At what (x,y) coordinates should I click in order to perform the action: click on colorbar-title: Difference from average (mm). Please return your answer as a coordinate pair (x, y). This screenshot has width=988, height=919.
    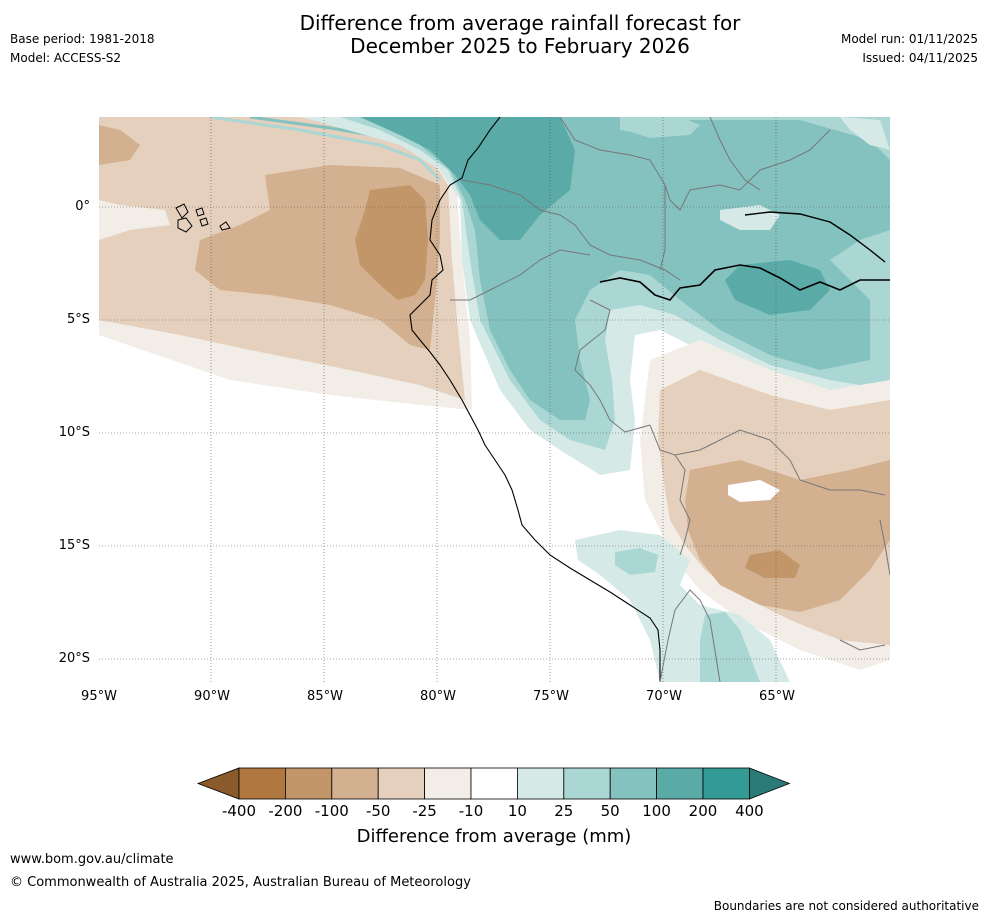
    Looking at the image, I should click on (494, 836).